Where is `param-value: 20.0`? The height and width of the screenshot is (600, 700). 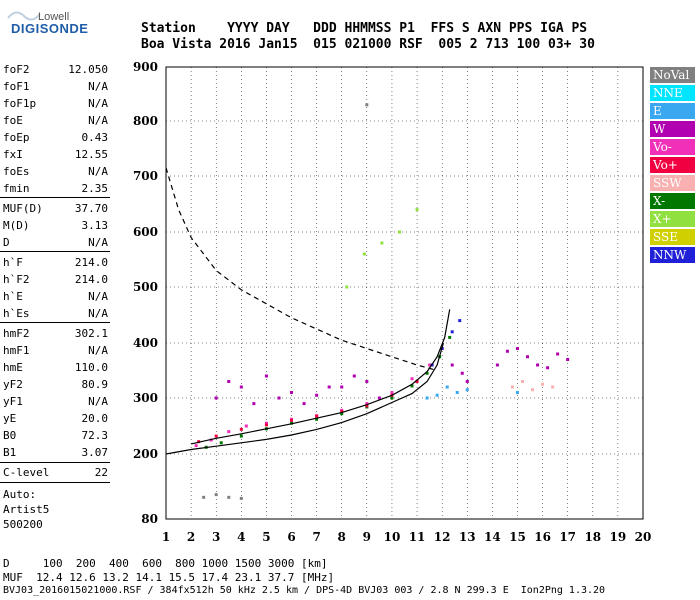
param-value: 20.0 is located at coordinates (95, 418).